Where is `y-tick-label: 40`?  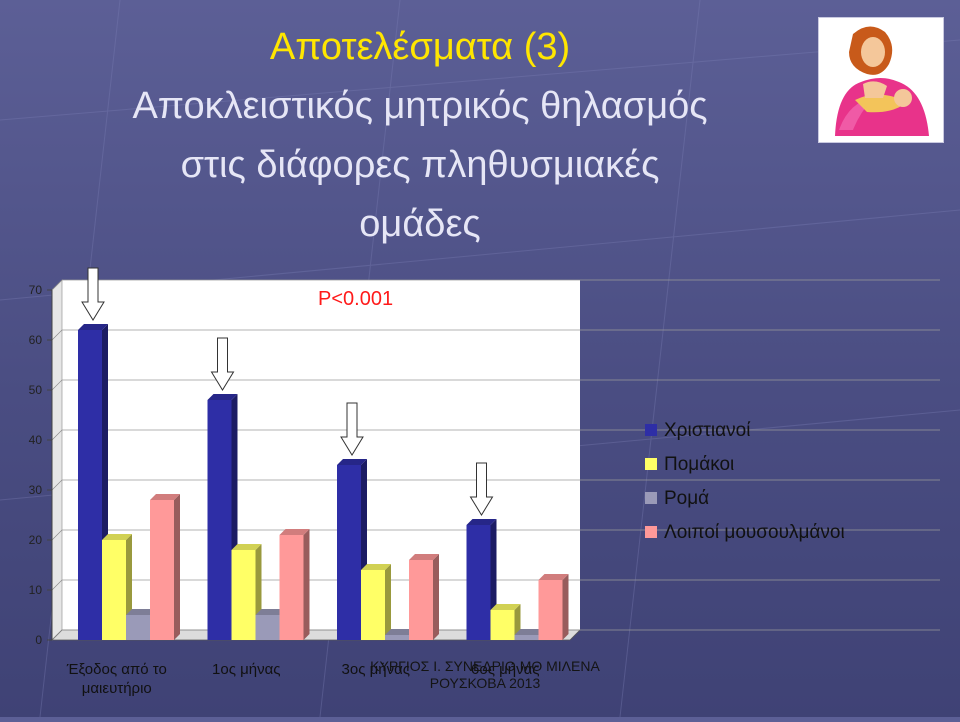
y-tick-label: 40 is located at coordinates (36, 440).